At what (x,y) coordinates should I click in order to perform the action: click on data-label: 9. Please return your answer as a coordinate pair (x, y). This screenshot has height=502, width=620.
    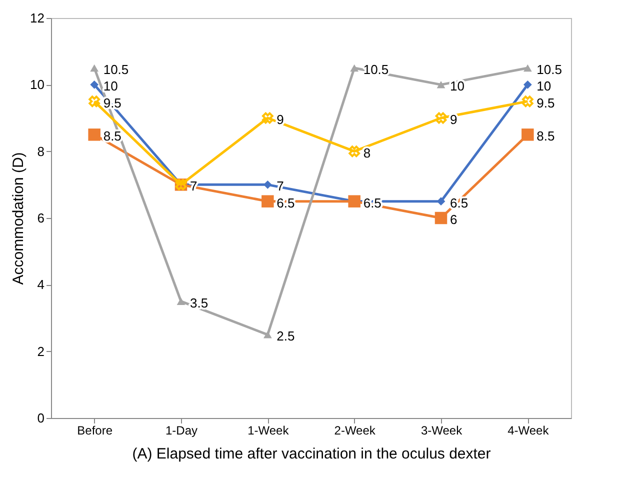
    Looking at the image, I should click on (454, 119).